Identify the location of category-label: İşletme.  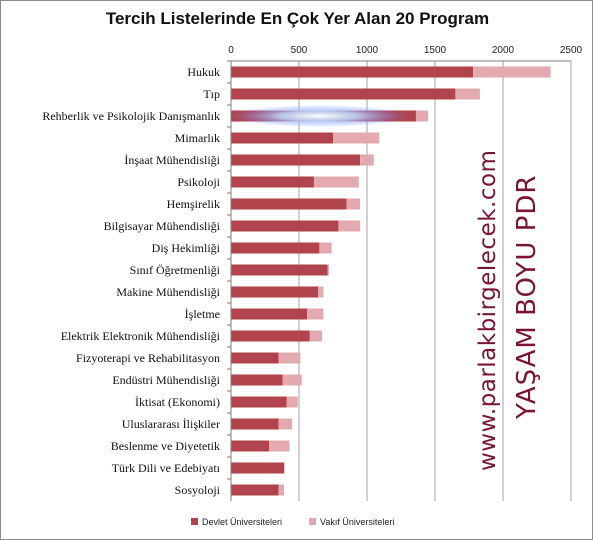
(202, 314).